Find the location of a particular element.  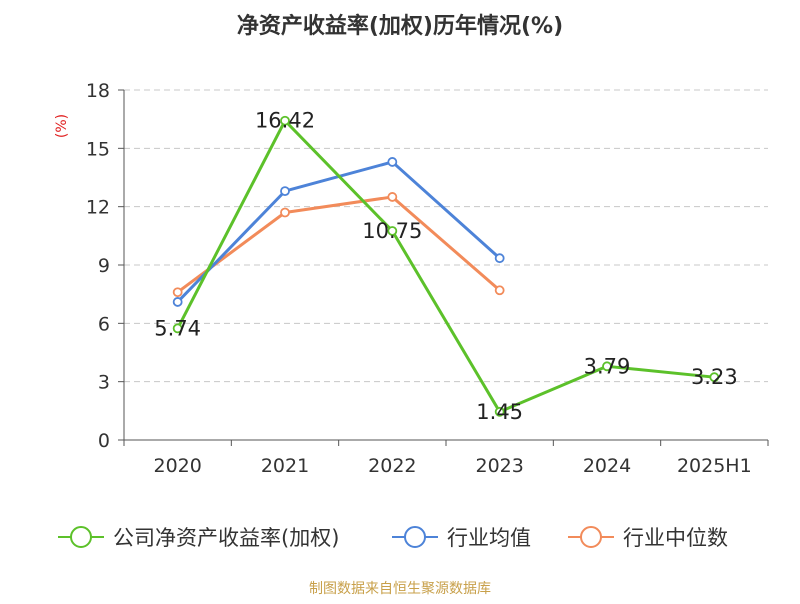

legend-item: 公司净资产收益率(加权) is located at coordinates (198, 538).